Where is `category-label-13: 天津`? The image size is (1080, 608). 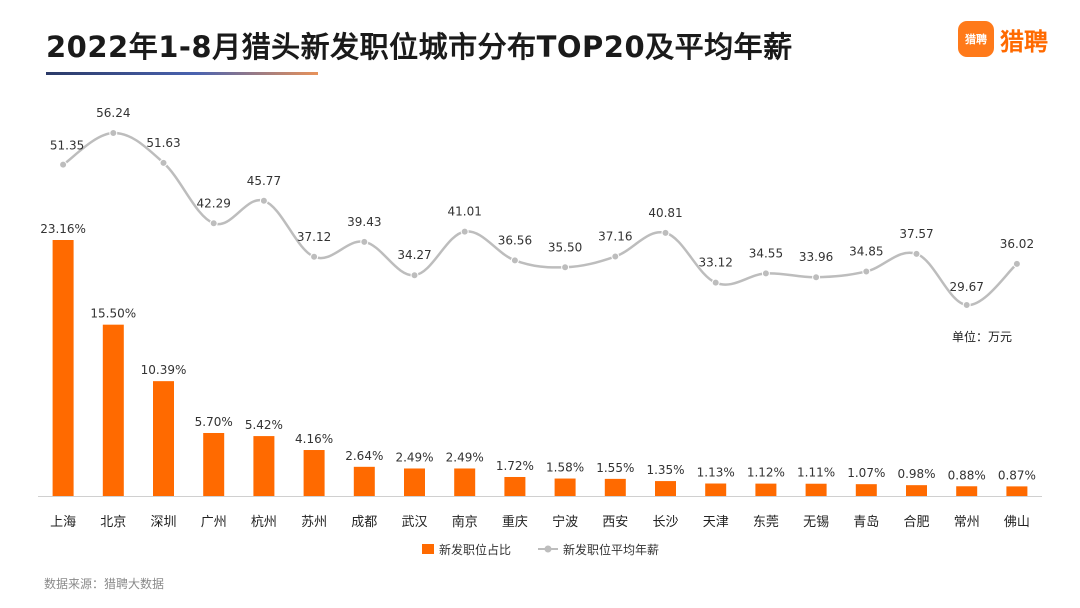 category-label-13: 天津 is located at coordinates (716, 522).